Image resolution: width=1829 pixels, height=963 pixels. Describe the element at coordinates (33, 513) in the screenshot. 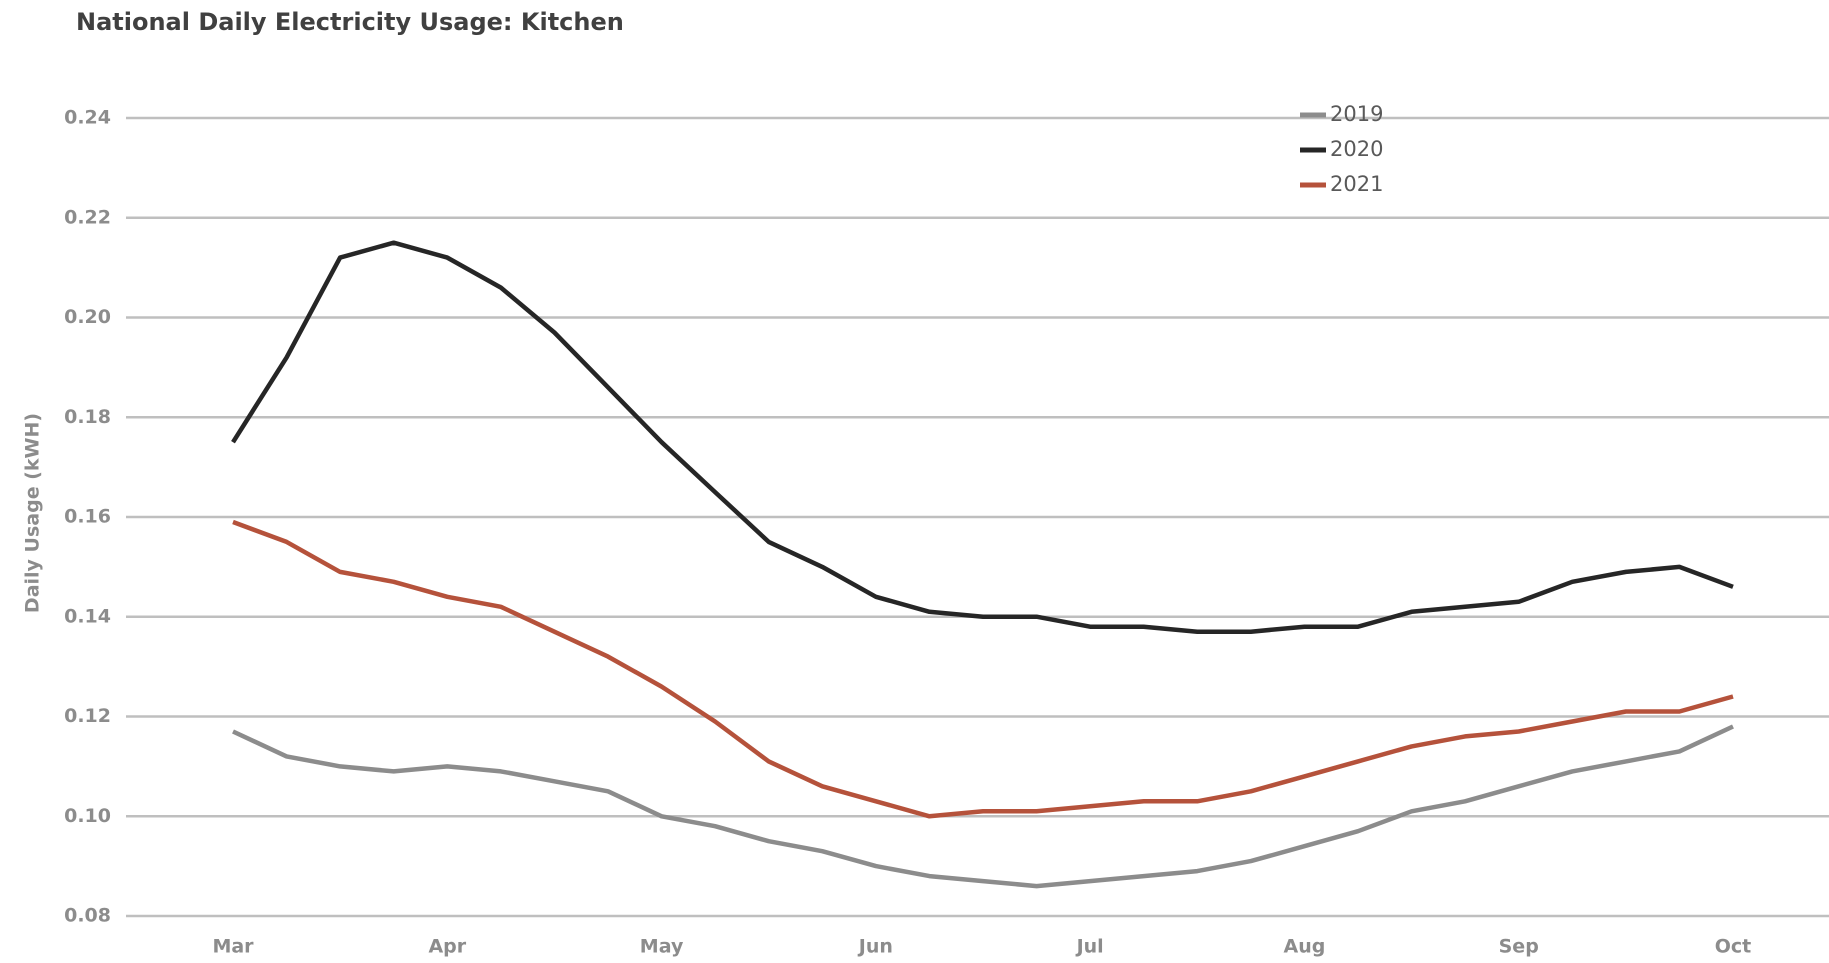

I see `y-axis-label: Daily Usage (kWH)` at that location.